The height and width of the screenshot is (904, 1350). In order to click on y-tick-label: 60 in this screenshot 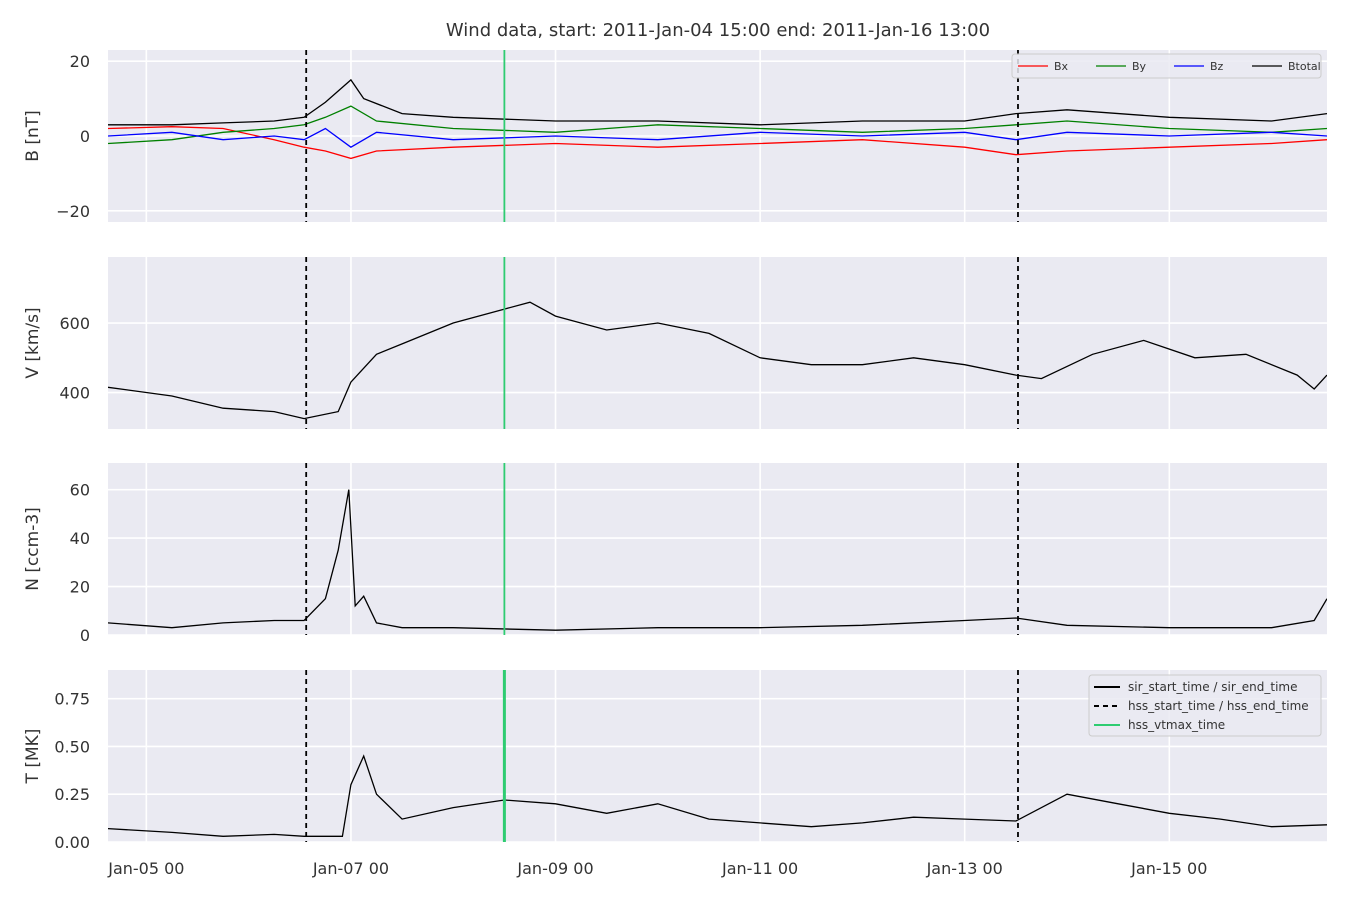, I will do `click(80, 490)`.